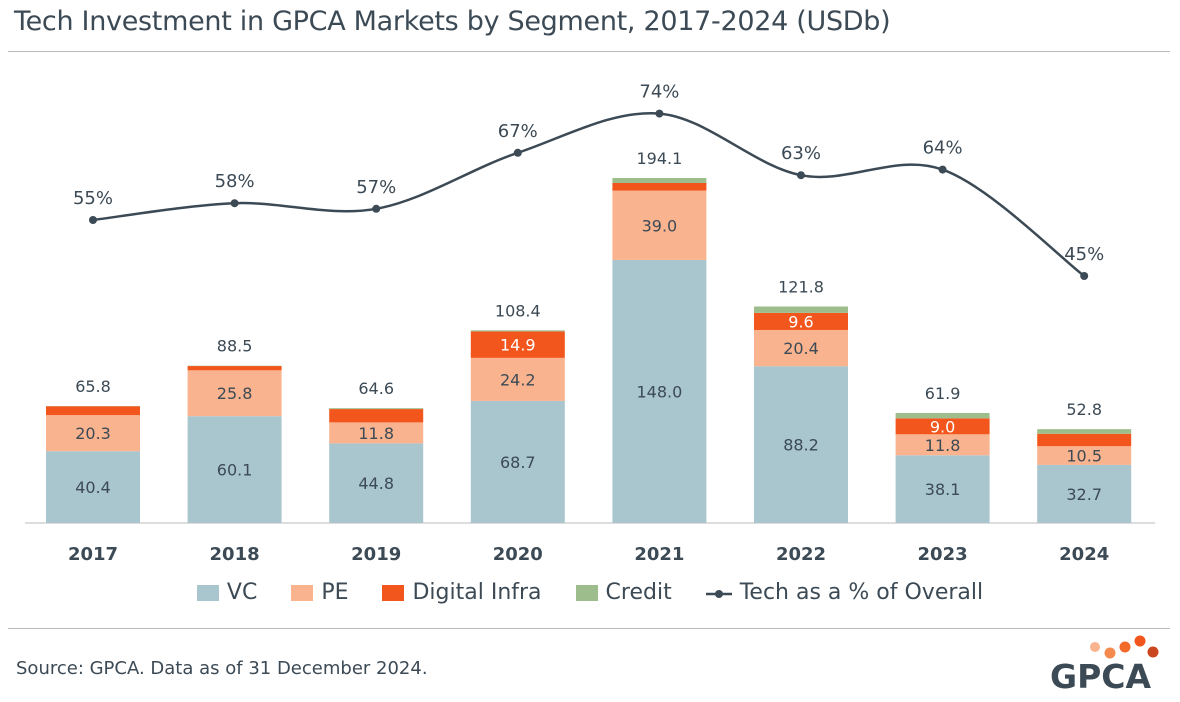  What do you see at coordinates (518, 131) in the screenshot?
I see `tech-share-label: 67%` at bounding box center [518, 131].